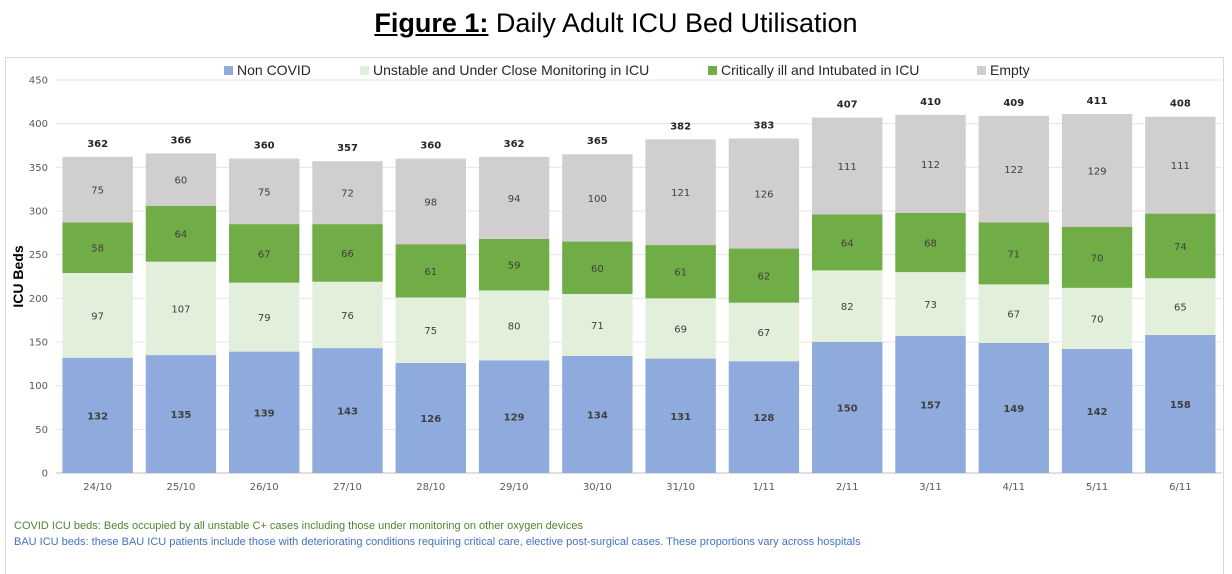 Image resolution: width=1232 pixels, height=574 pixels. What do you see at coordinates (930, 102) in the screenshot?
I see `total-label: 410` at bounding box center [930, 102].